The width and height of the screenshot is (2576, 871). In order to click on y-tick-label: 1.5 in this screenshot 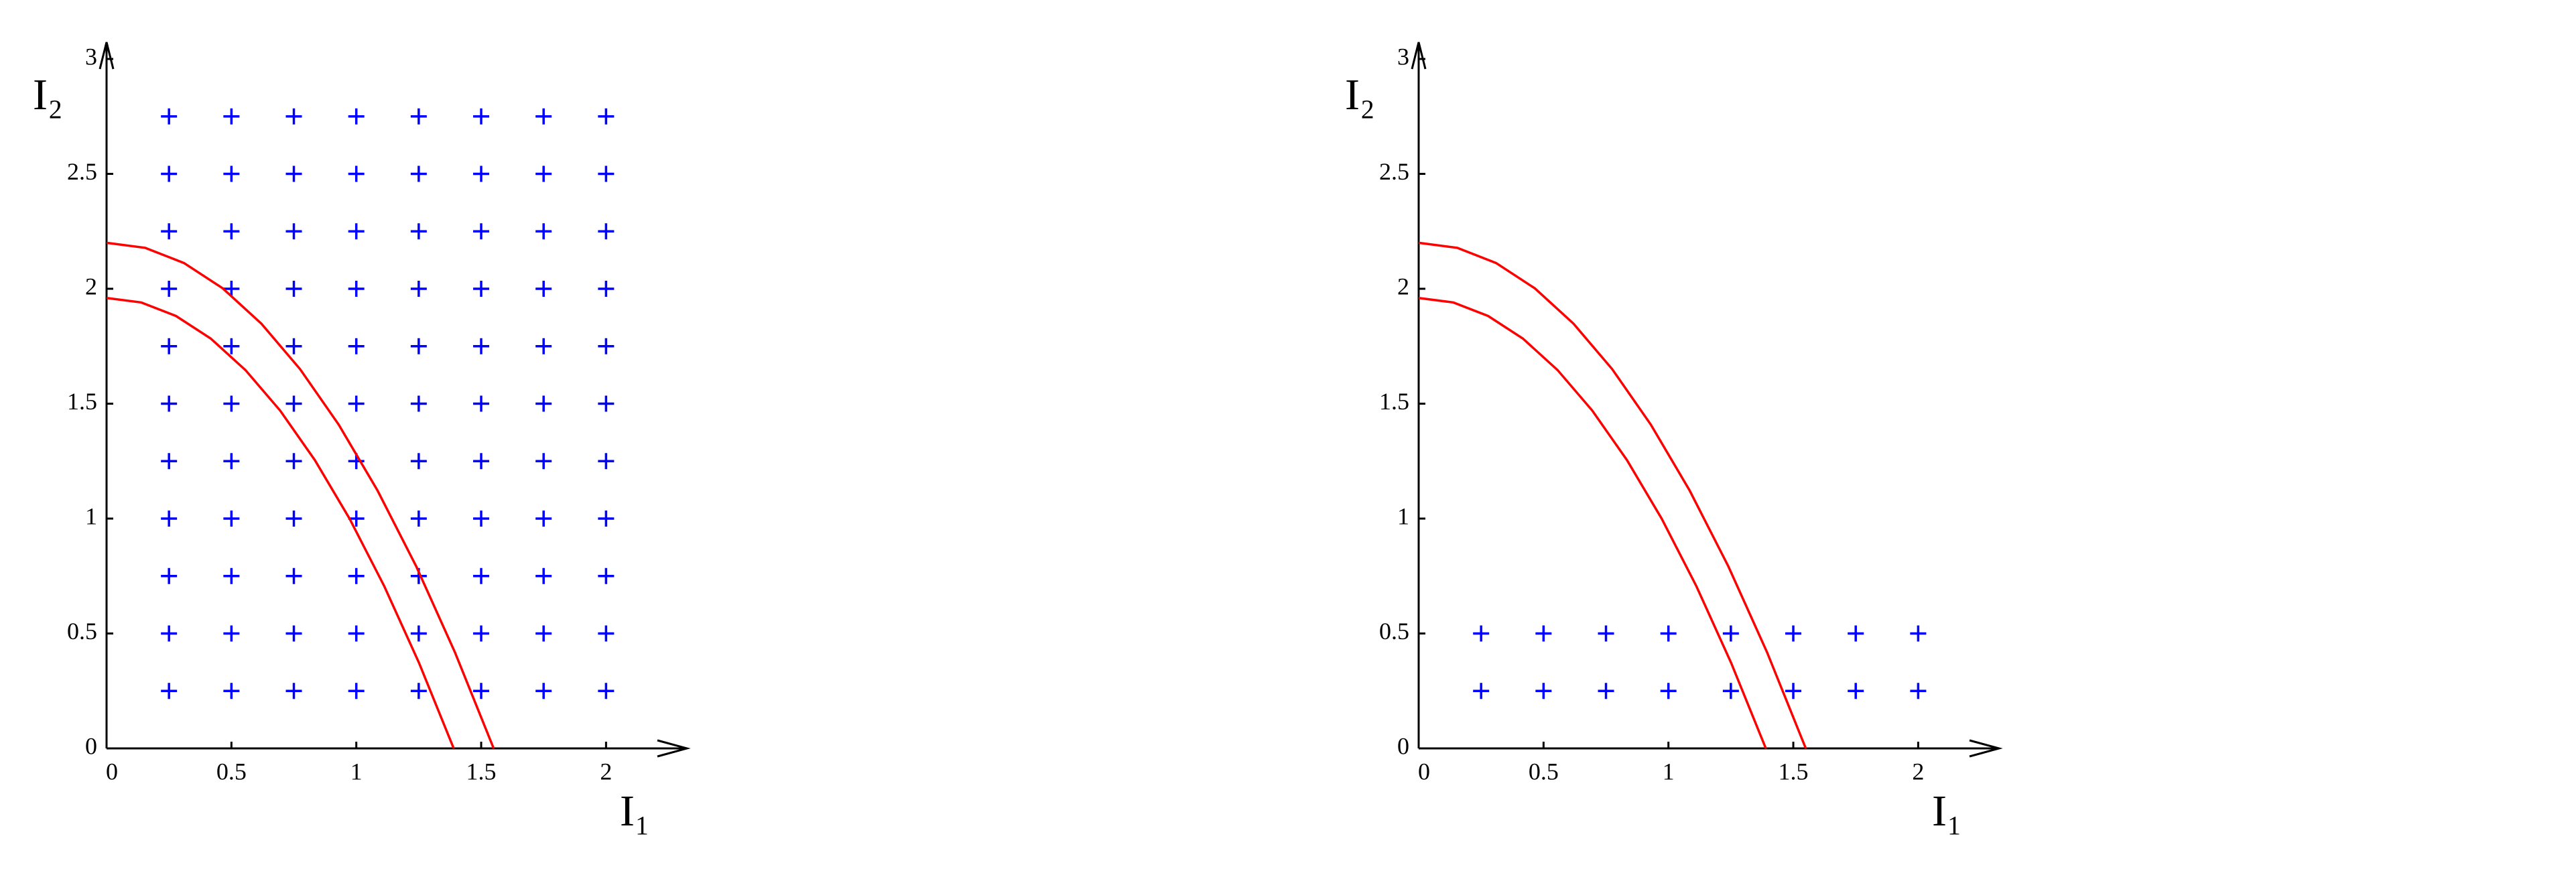, I will do `click(82, 401)`.